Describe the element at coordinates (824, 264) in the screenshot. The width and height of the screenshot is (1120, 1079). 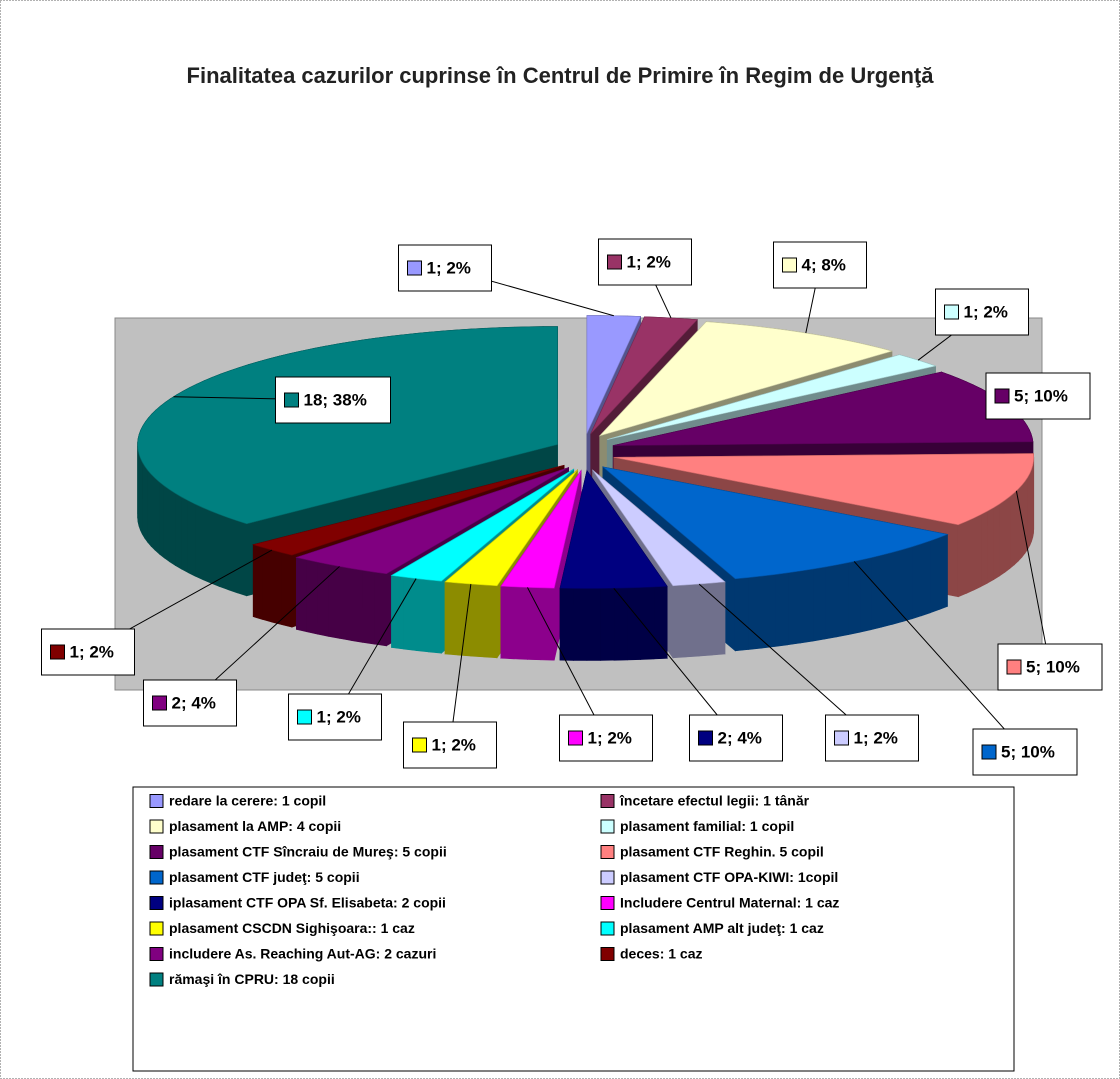
I see `data-label: 4; 8%` at that location.